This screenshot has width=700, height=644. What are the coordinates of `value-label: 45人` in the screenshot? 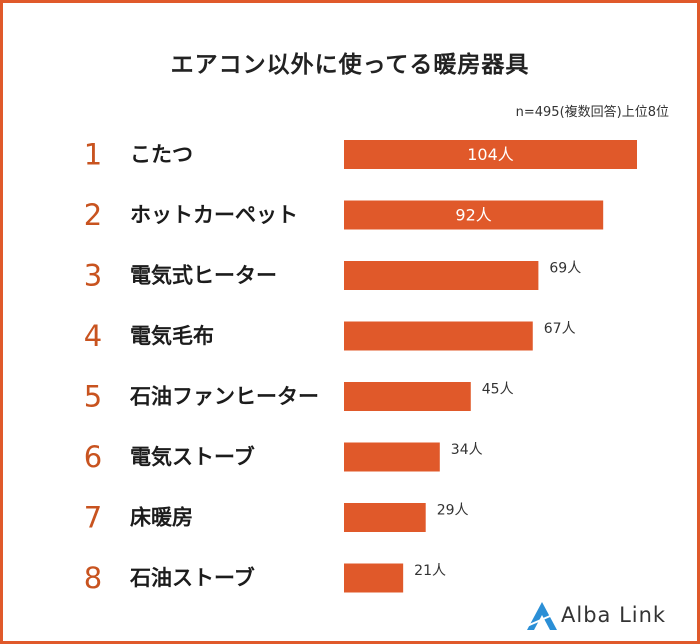 It's located at (498, 390).